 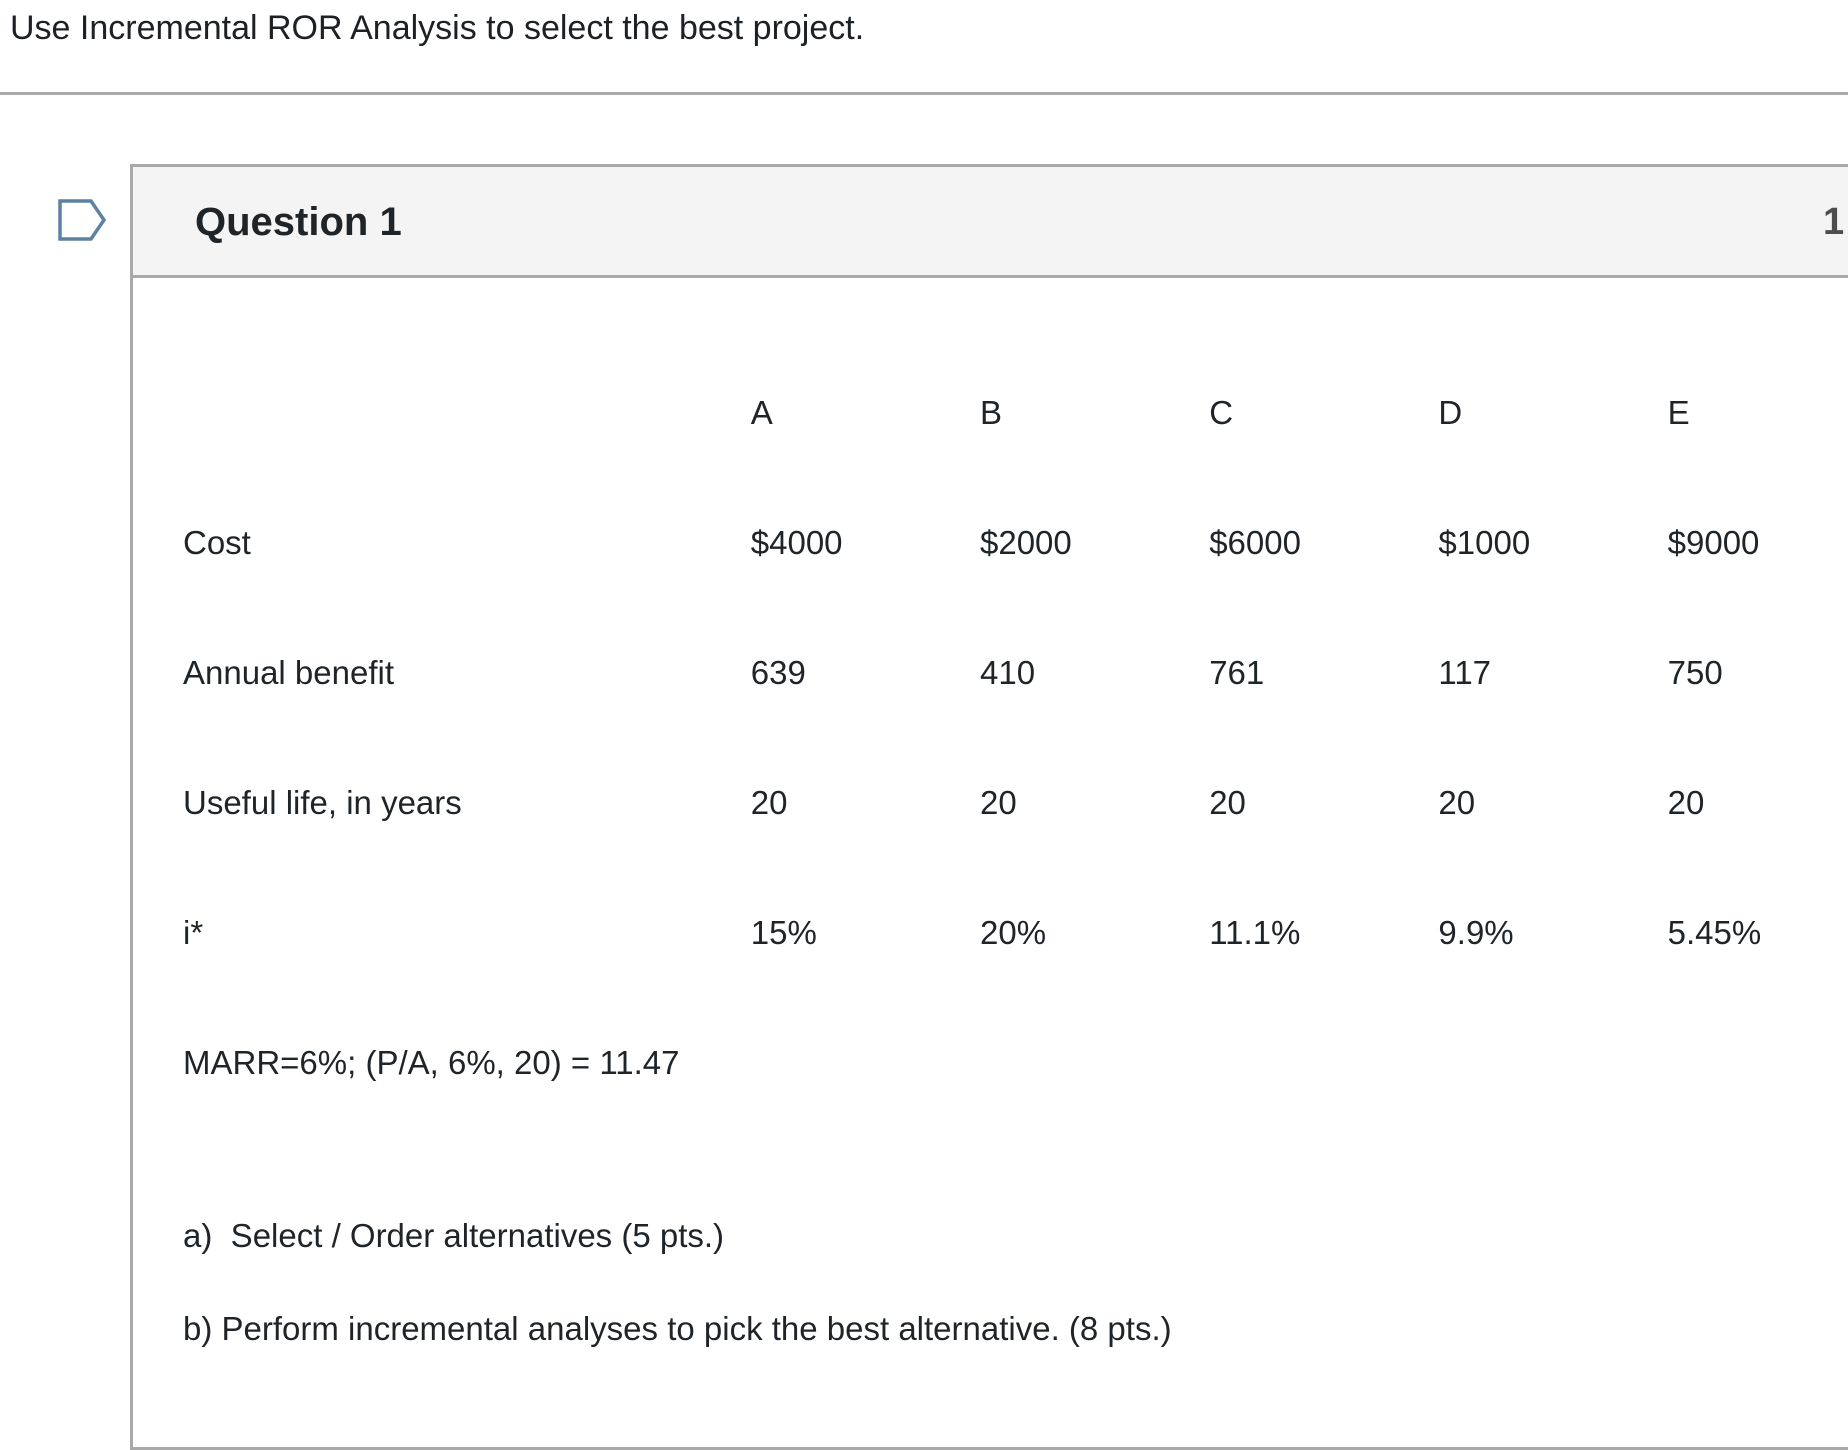 I want to click on row-label: Useful life, in years, so click(x=322, y=802).